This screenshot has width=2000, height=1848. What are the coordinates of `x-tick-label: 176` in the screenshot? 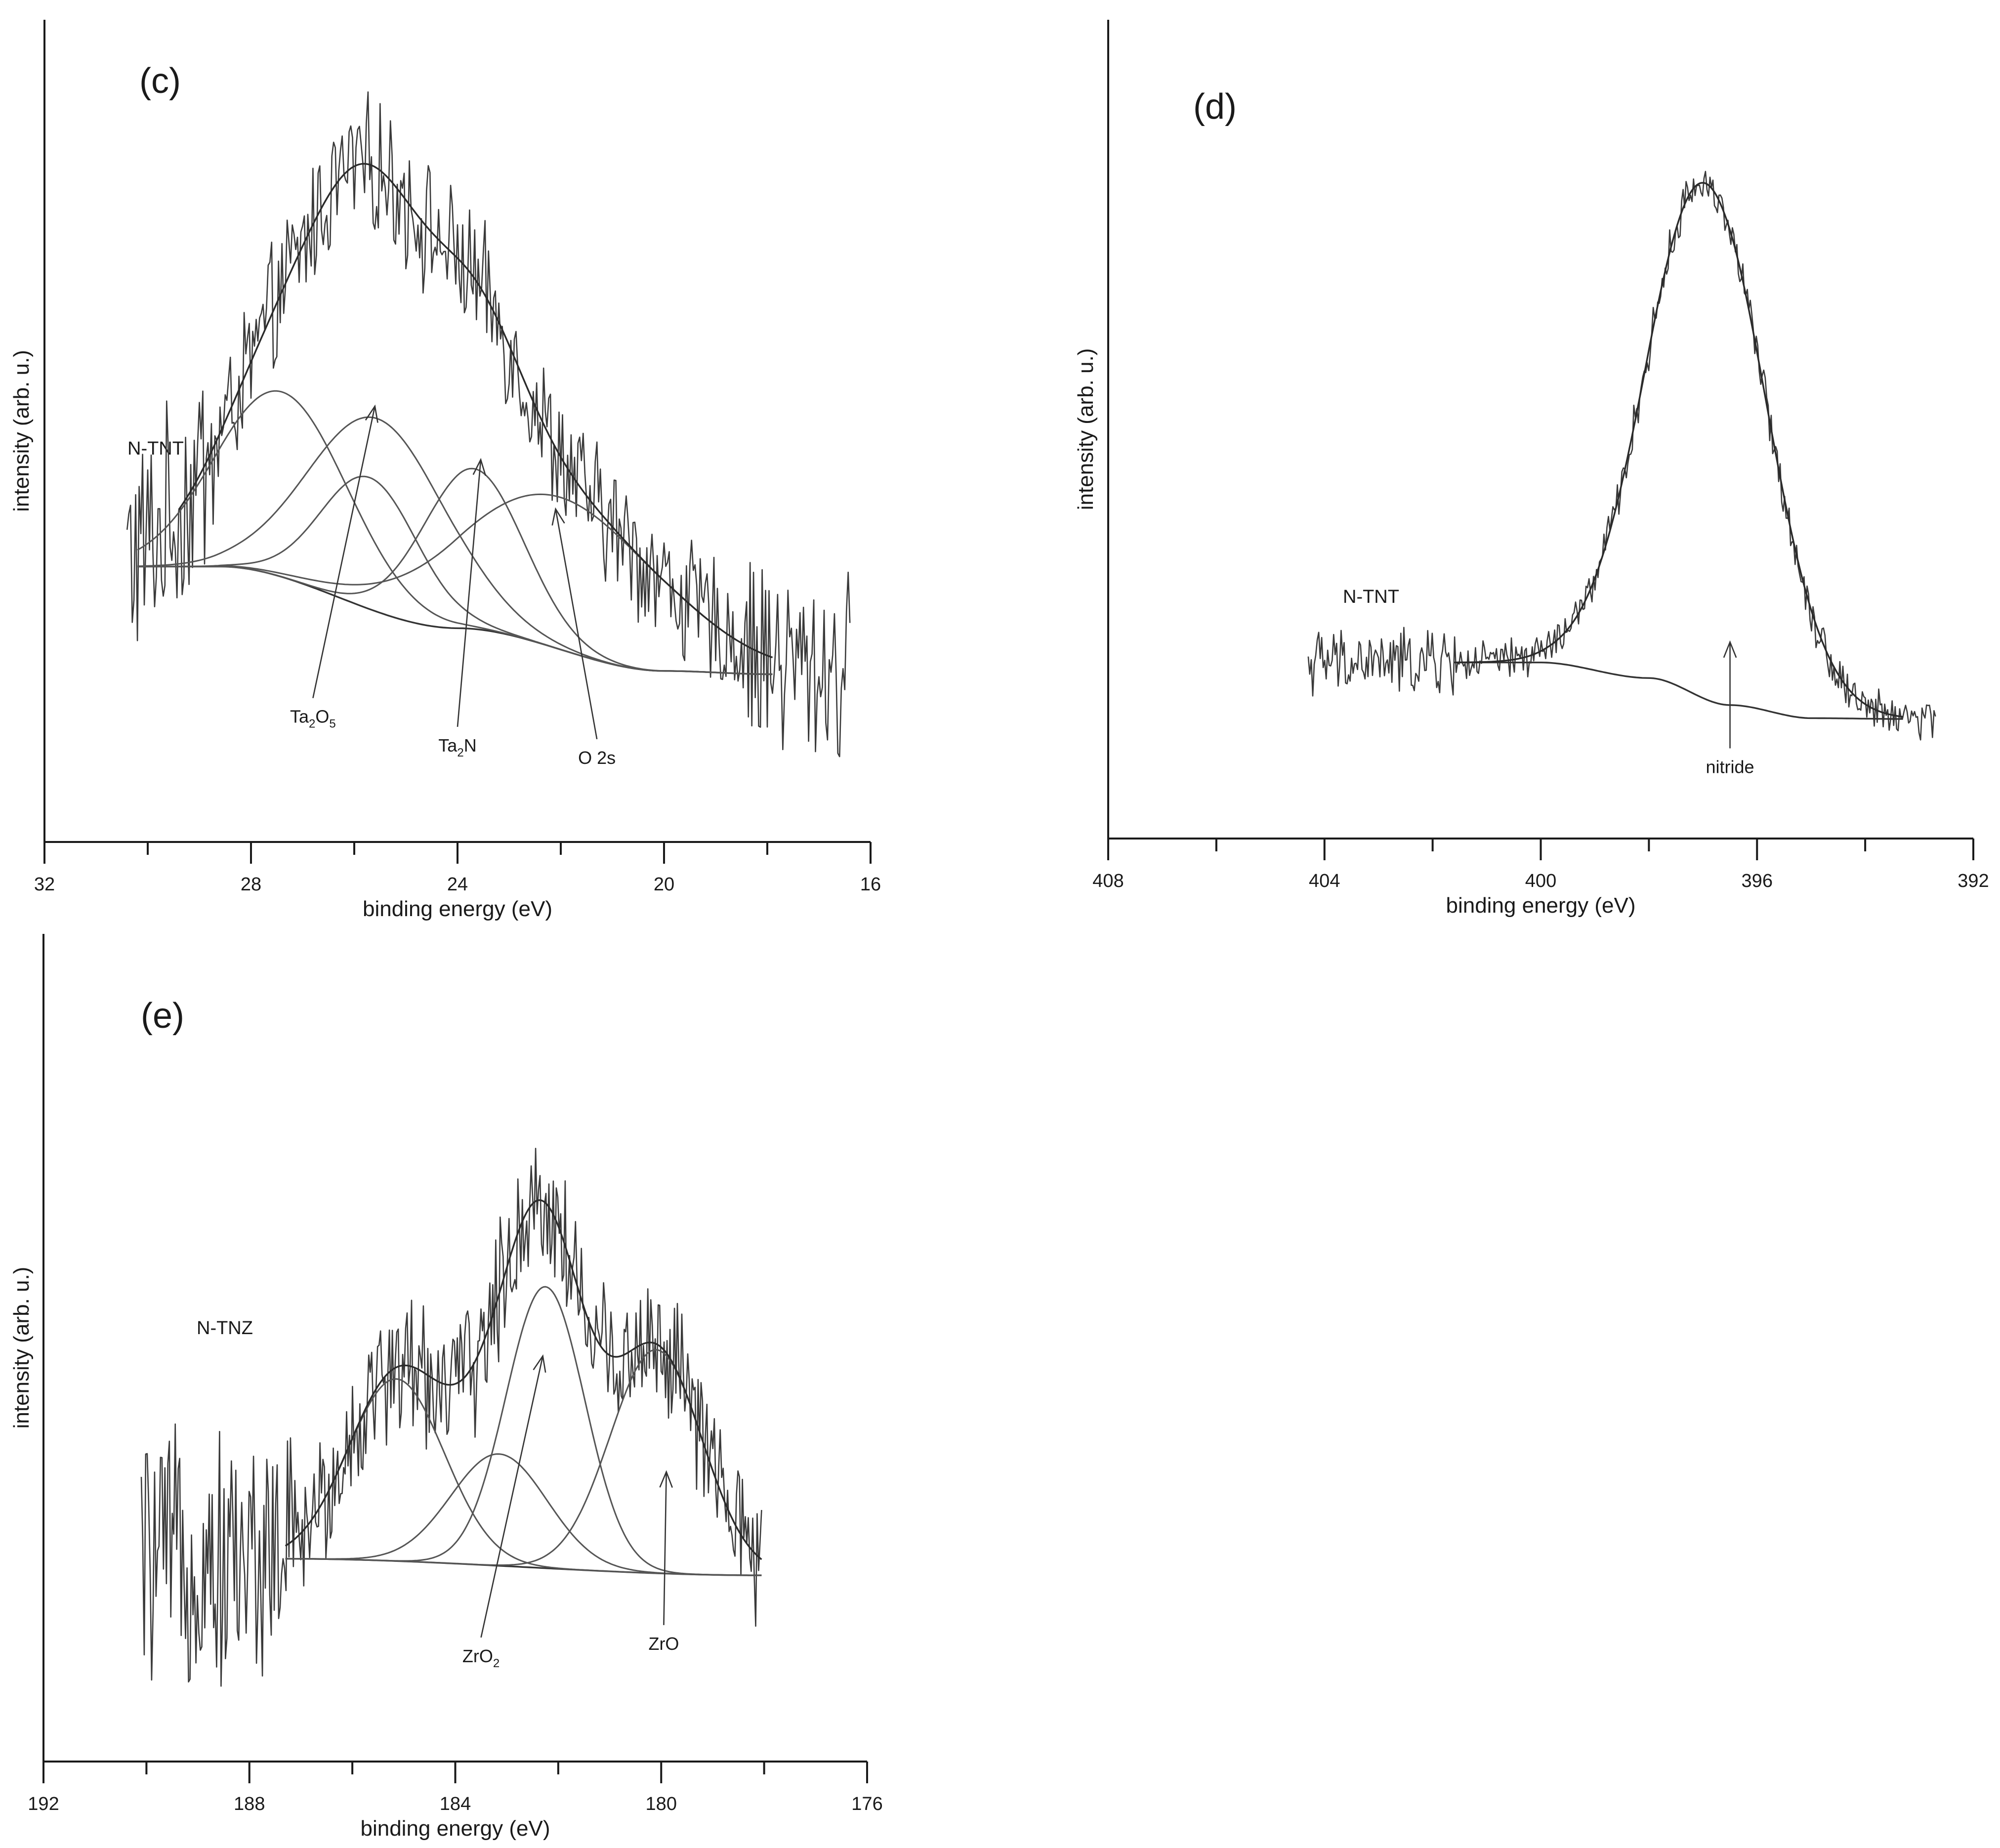 It's located at (866, 1804).